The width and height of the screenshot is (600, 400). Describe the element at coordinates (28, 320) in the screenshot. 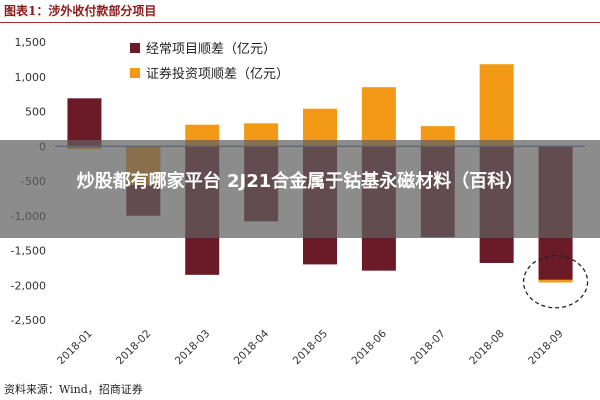

I see `y-tick-label: -2,500` at that location.